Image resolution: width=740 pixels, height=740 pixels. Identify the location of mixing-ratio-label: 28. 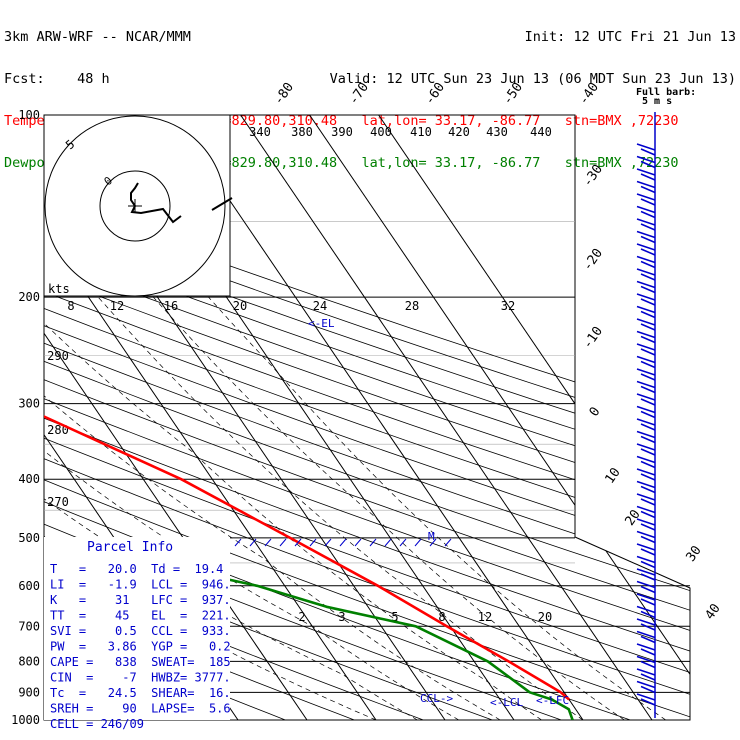
(412, 306).